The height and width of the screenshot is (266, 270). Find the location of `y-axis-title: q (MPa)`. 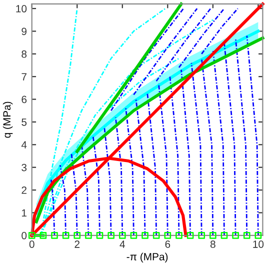

y-axis-title: q (MPa) is located at coordinates (7, 120).